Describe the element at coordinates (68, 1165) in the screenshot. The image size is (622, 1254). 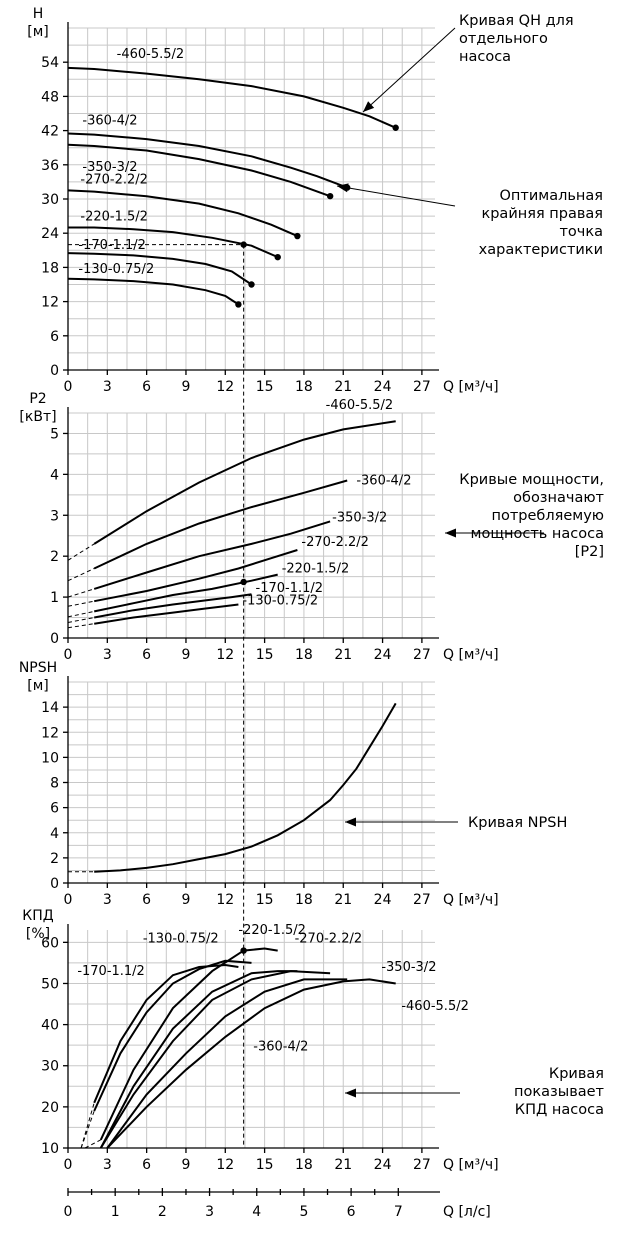
I see `eff-x-tick-label: 0` at that location.